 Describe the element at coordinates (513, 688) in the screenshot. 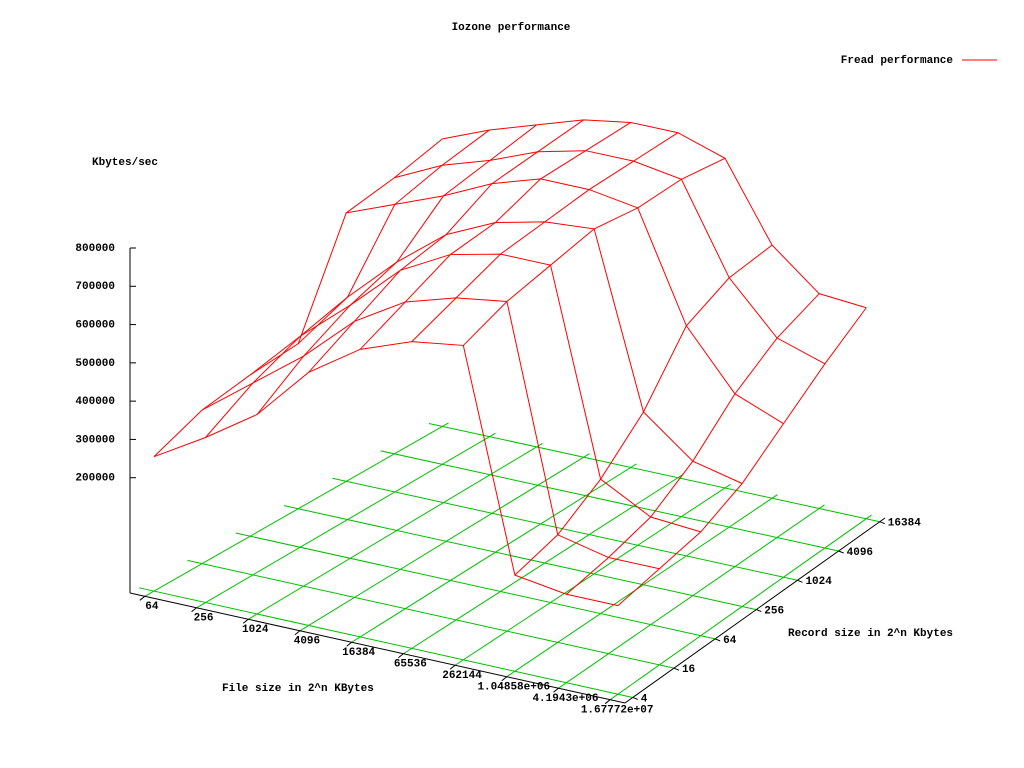

I see `x-tick-label: 1.04858e+06` at that location.